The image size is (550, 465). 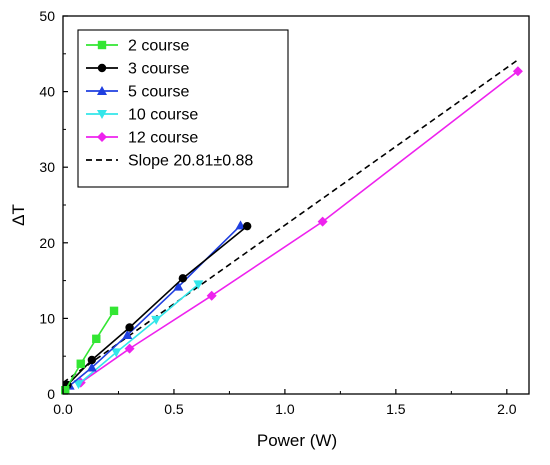 I want to click on legend-label: 10 course, so click(x=163, y=115).